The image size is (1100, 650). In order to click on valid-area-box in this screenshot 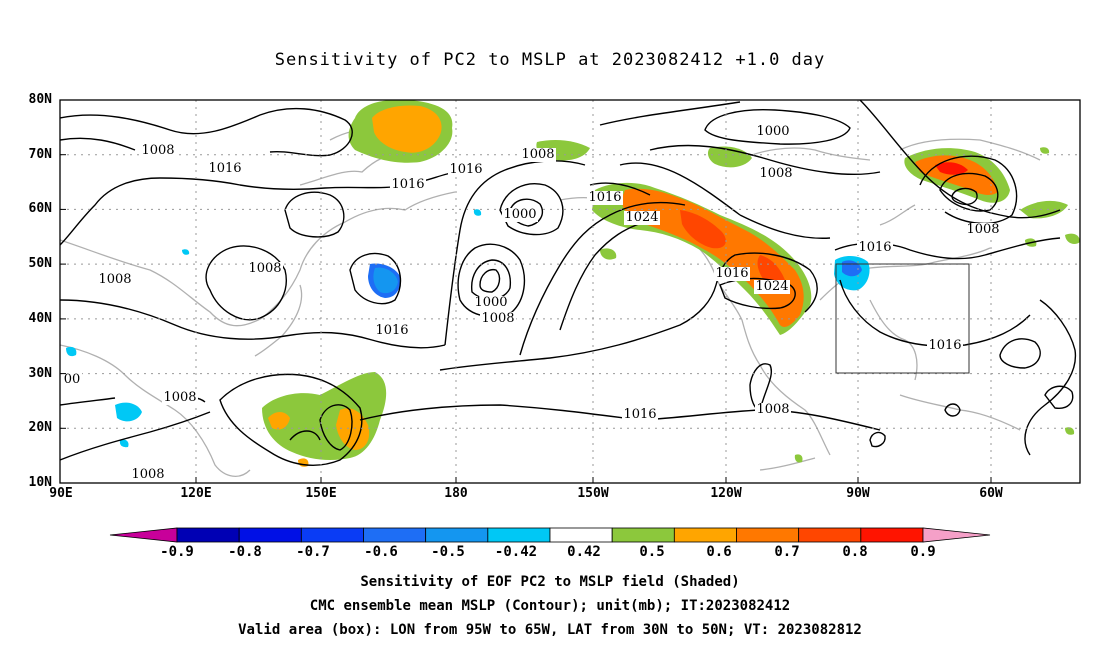, I will do `click(902, 318)`.